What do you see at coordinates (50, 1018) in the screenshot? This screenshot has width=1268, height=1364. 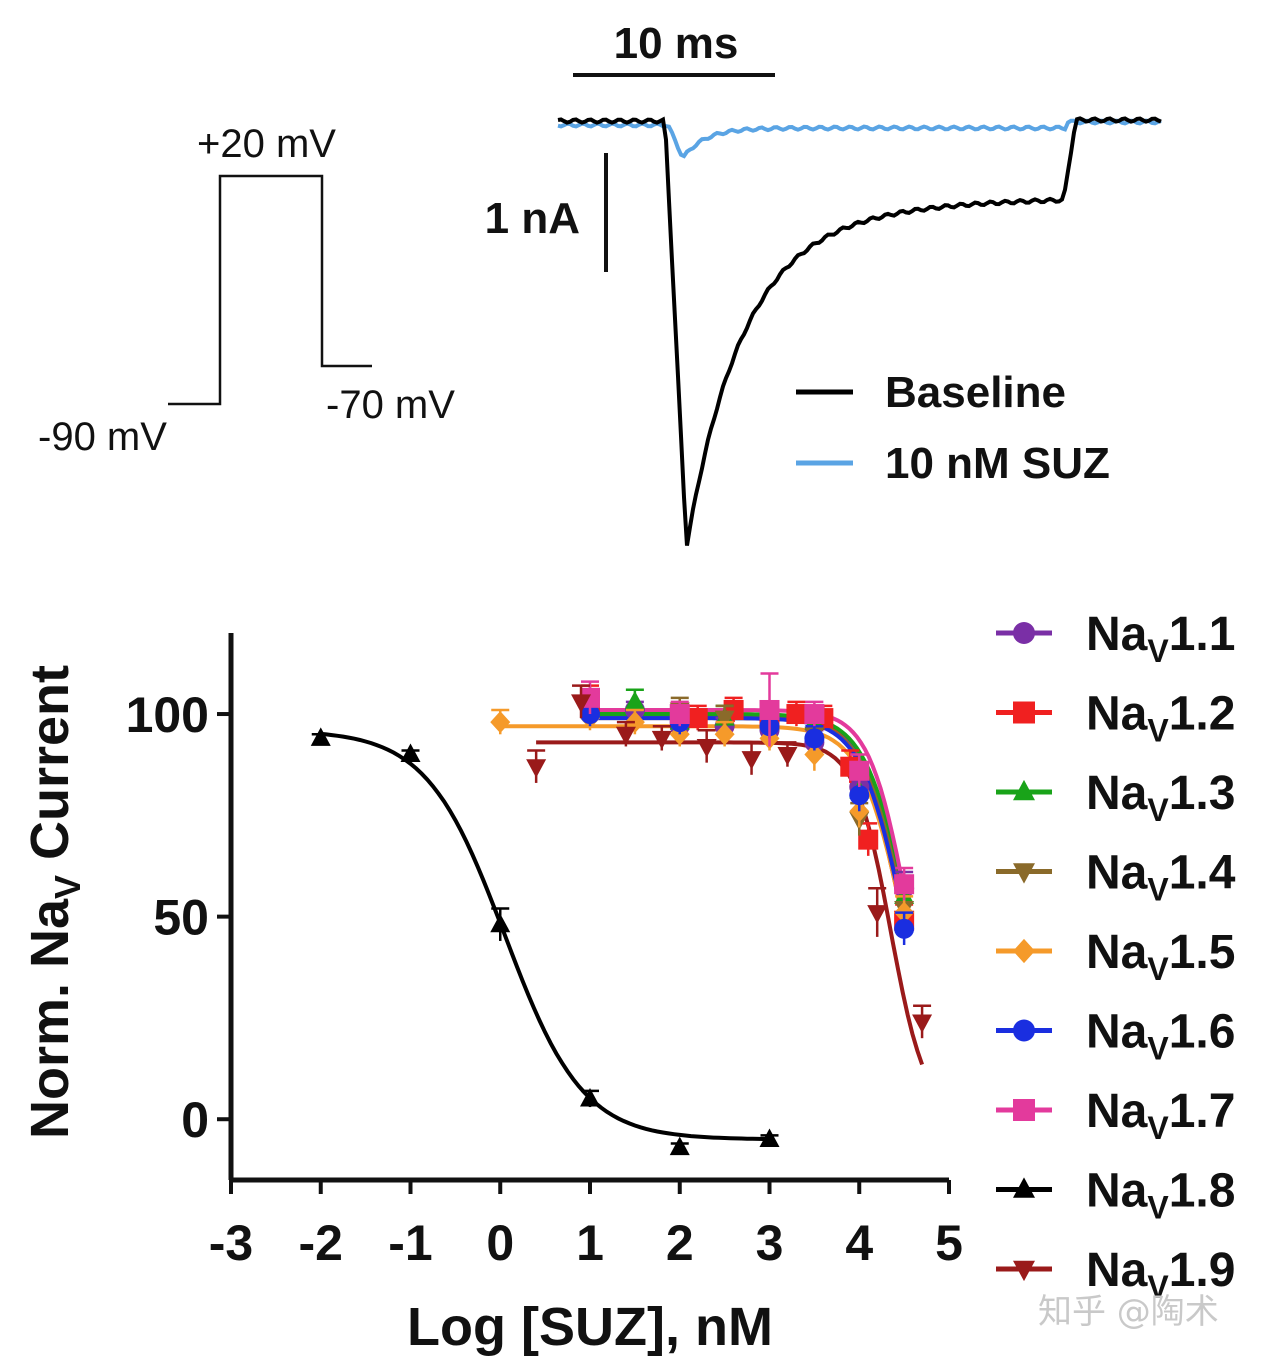 I see `y-axis-label-main: Norm. Na` at bounding box center [50, 1018].